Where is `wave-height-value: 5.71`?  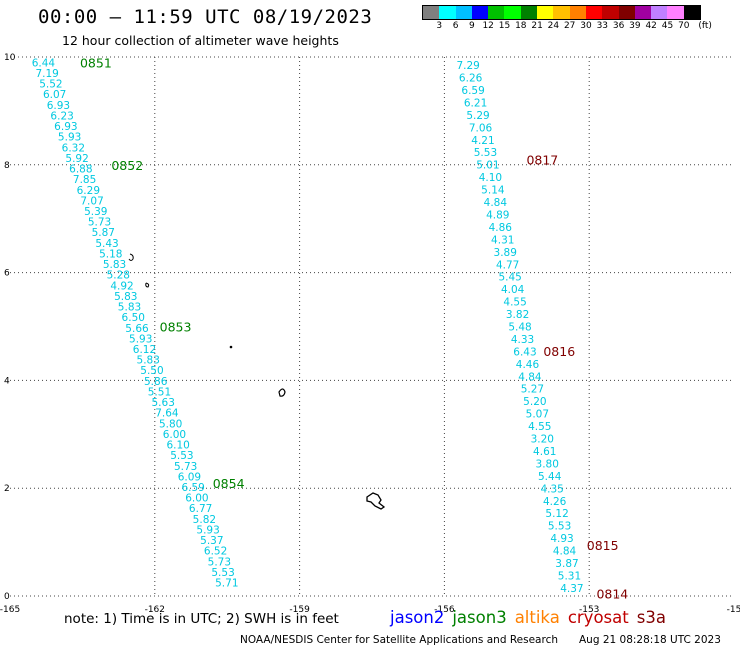
wave-height-value: 5.71 is located at coordinates (226, 584).